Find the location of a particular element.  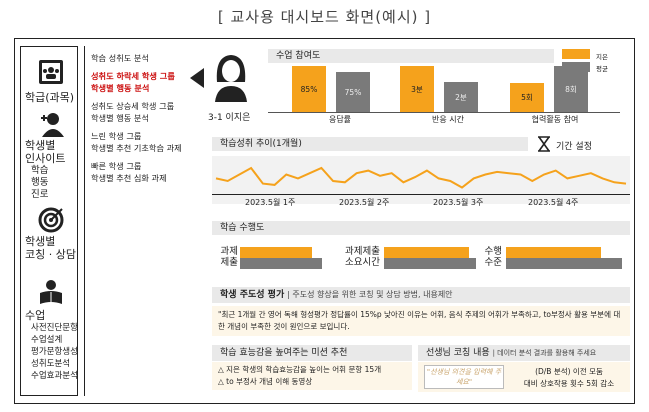

self-directed-header: 학생 주도성 평가 | 주도성 향상을 위한 코칭 및 상담 방법, 내용제안 is located at coordinates (421, 295).